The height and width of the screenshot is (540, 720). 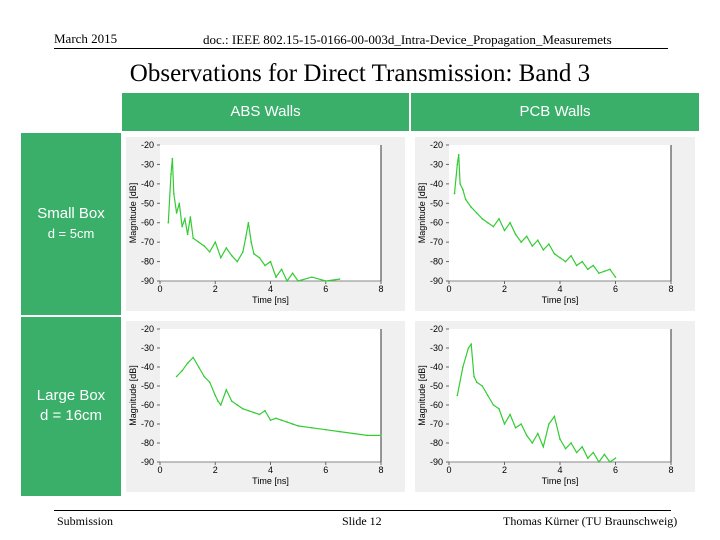 What do you see at coordinates (448, 289) in the screenshot?
I see `x-tick-label: 0` at bounding box center [448, 289].